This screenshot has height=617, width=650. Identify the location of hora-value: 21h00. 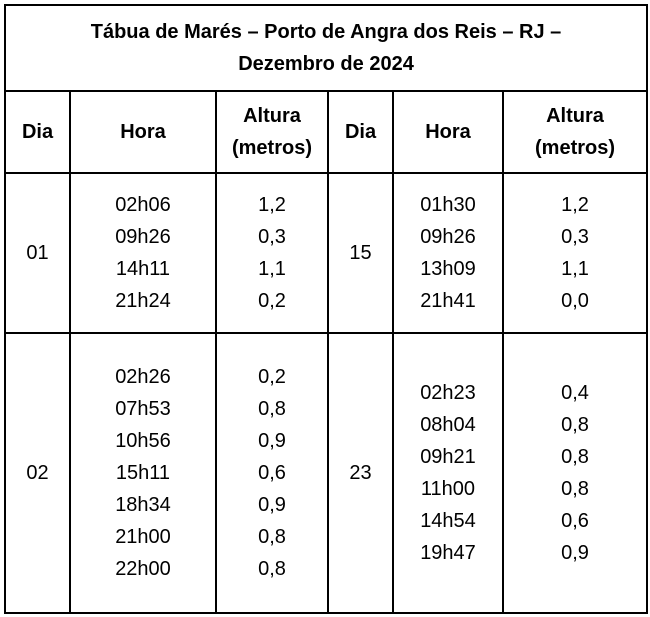
(143, 537).